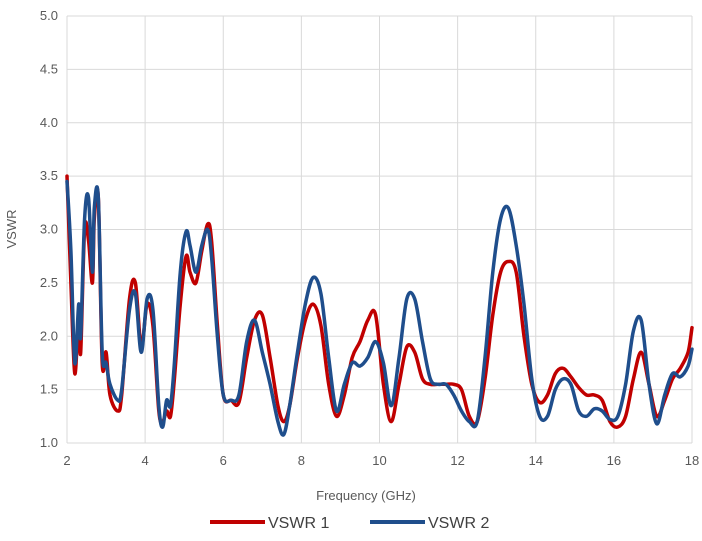 This screenshot has width=702, height=541. Describe the element at coordinates (349, 523) in the screenshot. I see `legend: VSWR 1 VSWR 2` at that location.